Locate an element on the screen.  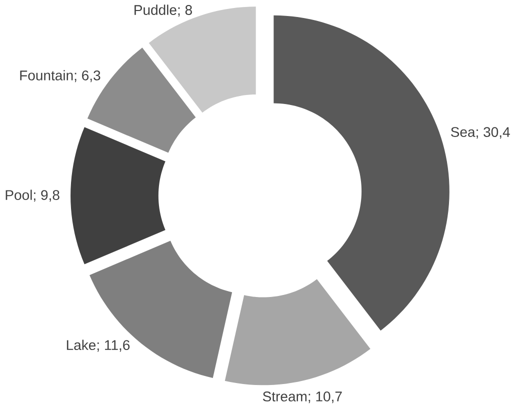
data-label: ; 10,7 is located at coordinates (325, 398).